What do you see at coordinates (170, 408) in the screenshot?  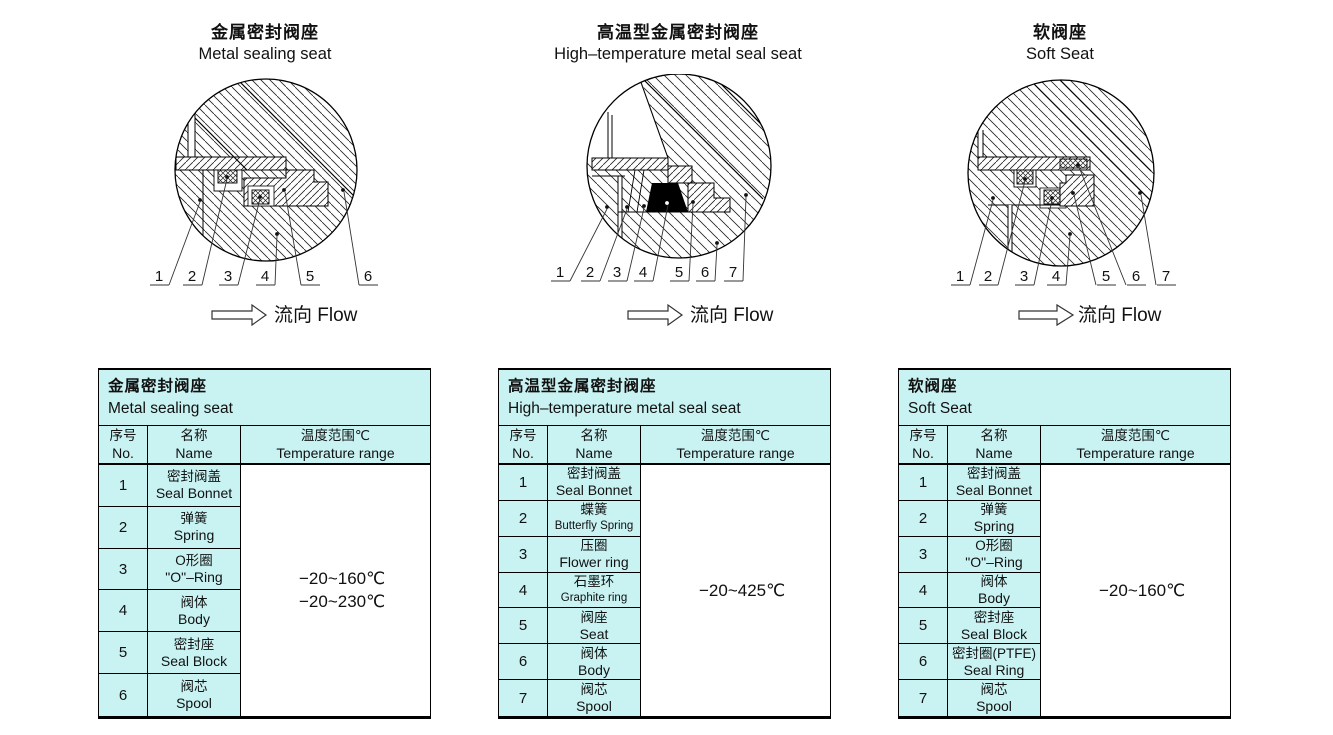 I see `table-title-en: Metal sealing seat` at bounding box center [170, 408].